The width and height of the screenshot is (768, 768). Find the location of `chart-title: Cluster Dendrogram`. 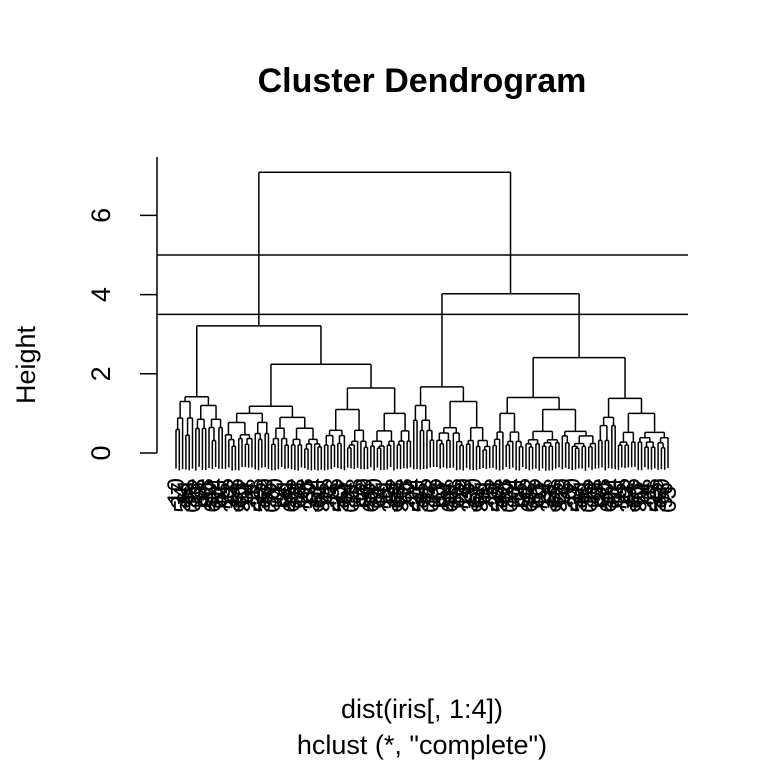

chart-title: Cluster Dendrogram is located at coordinates (422, 81).